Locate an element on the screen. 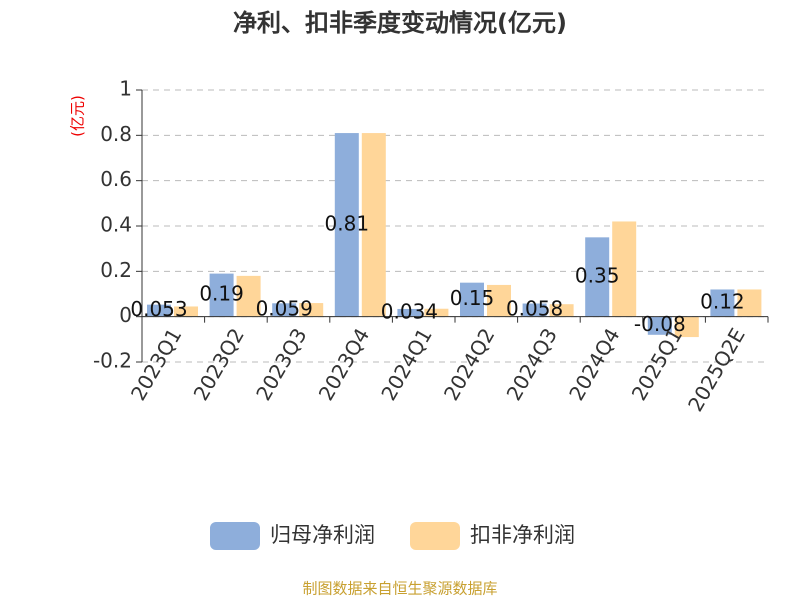 The image size is (800, 604). legend-label: 归母净利润 is located at coordinates (322, 535).